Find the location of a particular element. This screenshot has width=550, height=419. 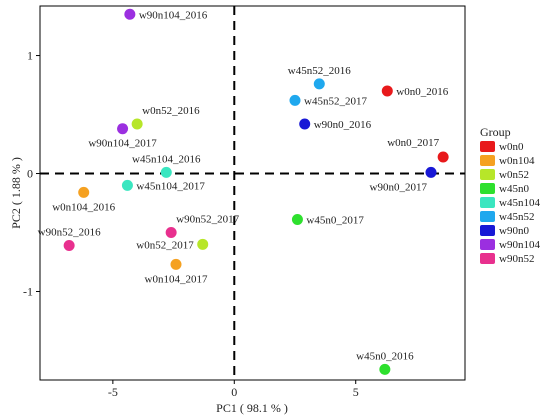

point-label: w45n52_2016 is located at coordinates (319, 71).